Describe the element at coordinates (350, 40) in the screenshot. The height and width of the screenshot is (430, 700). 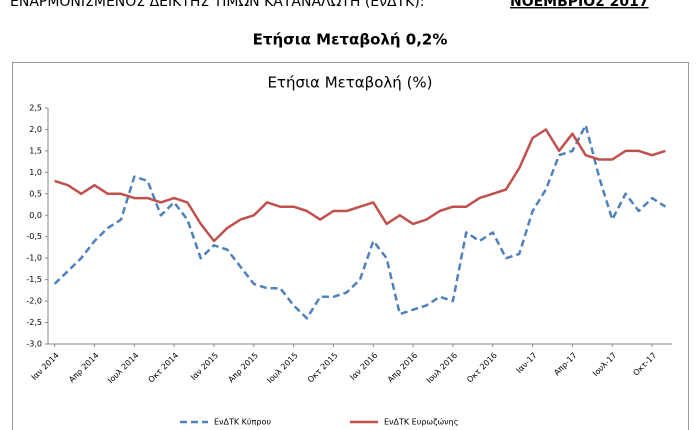
I see `subtitle: Ετήσια Μεταβολή 0,2%` at that location.